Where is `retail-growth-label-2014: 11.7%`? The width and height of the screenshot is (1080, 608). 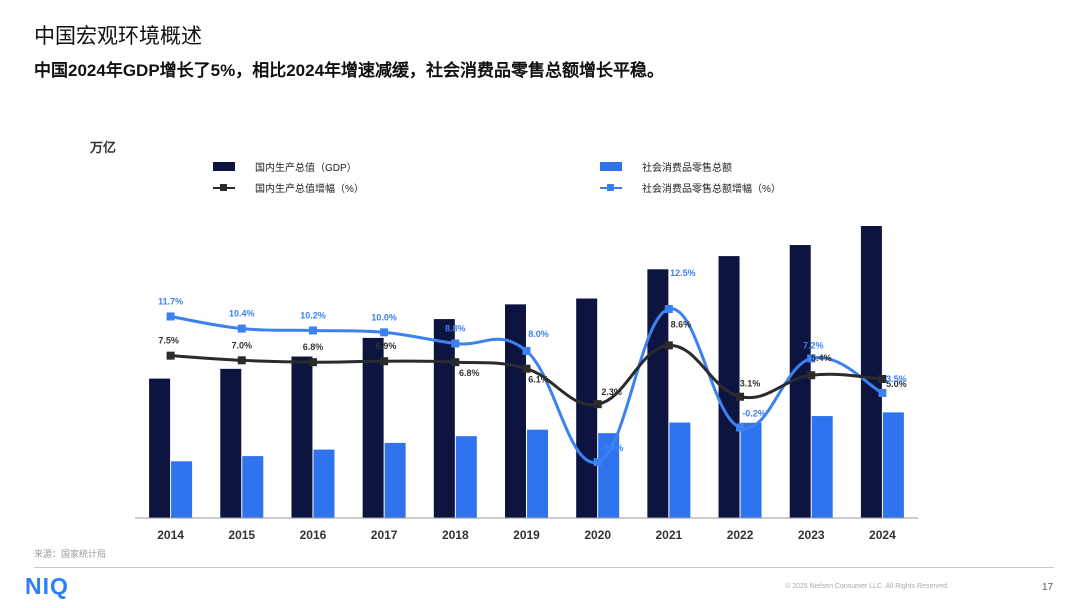 retail-growth-label-2014: 11.7% is located at coordinates (170, 301).